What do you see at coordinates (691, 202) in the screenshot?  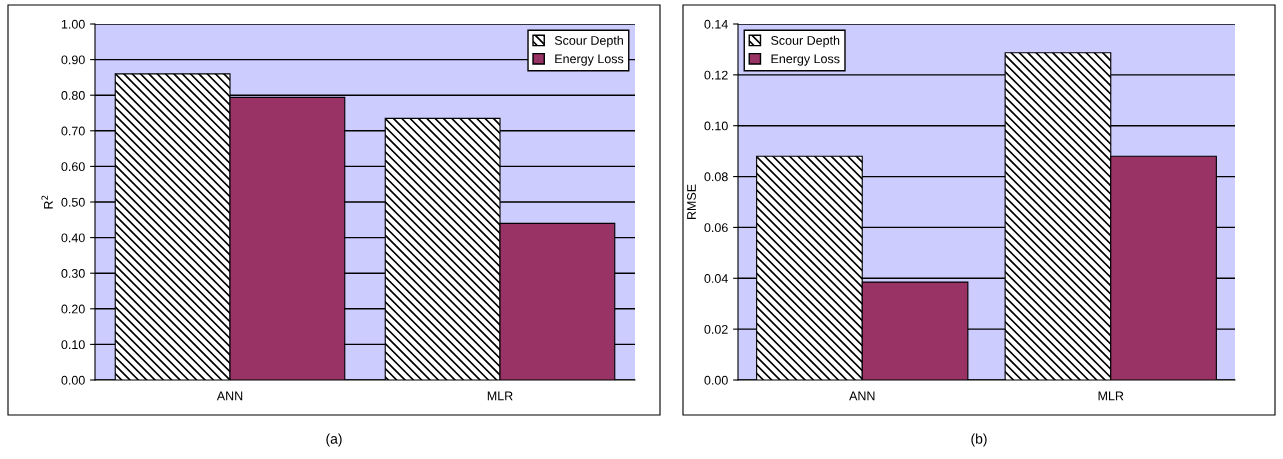 I see `y-axis-title: RMSE` at bounding box center [691, 202].